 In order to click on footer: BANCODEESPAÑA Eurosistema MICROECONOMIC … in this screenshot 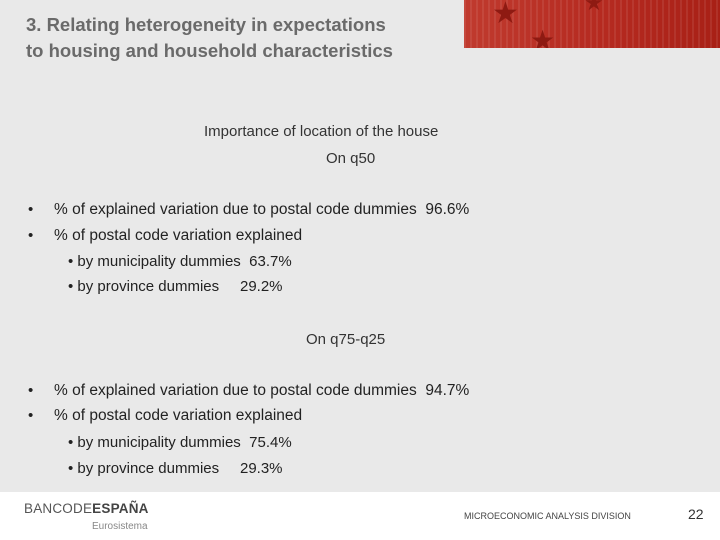, I will do `click(360, 516)`.